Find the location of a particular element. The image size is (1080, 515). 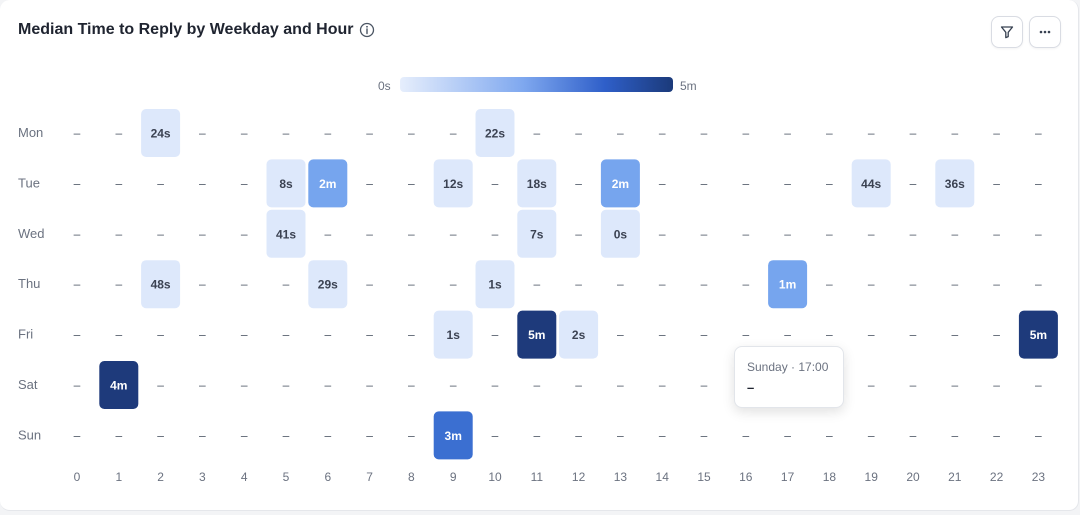

filter-button is located at coordinates (1007, 32).